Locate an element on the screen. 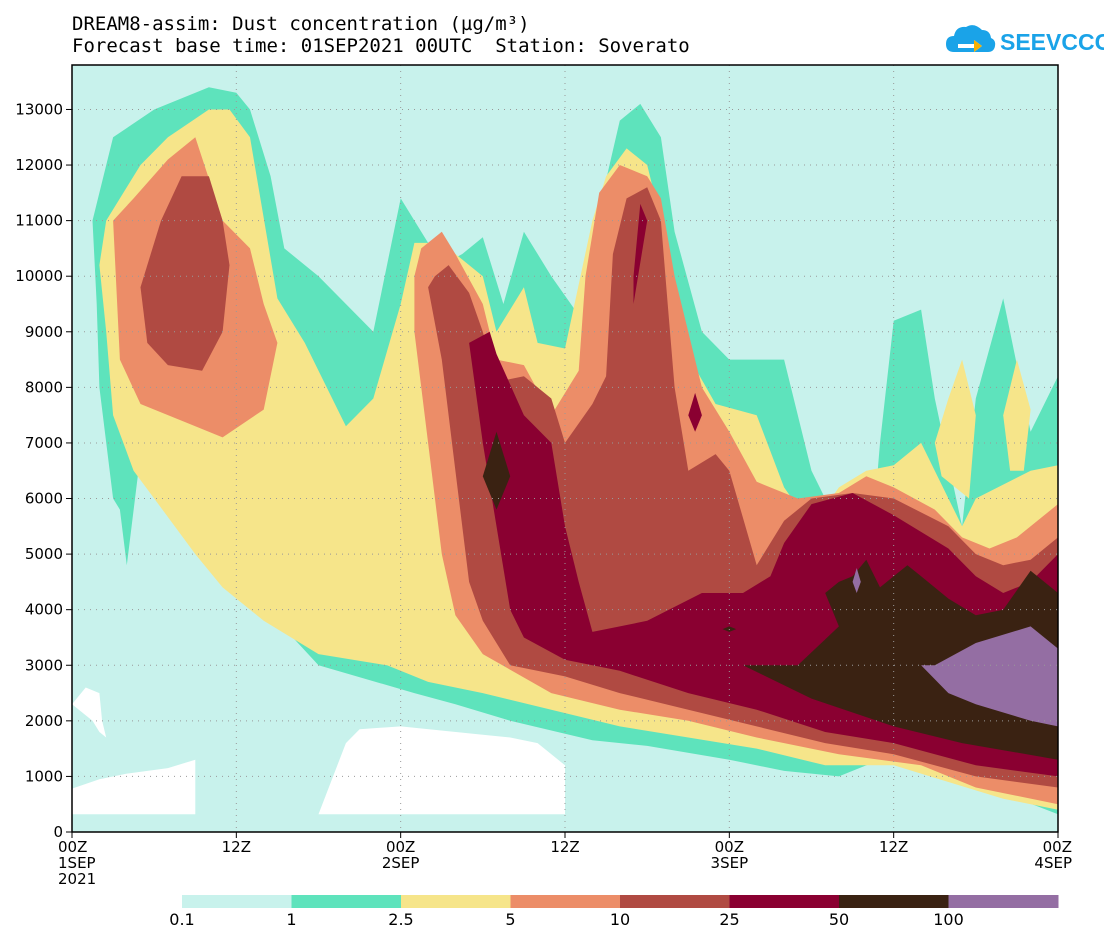 The height and width of the screenshot is (943, 1112). colorbar-label-50: 50 is located at coordinates (839, 919).